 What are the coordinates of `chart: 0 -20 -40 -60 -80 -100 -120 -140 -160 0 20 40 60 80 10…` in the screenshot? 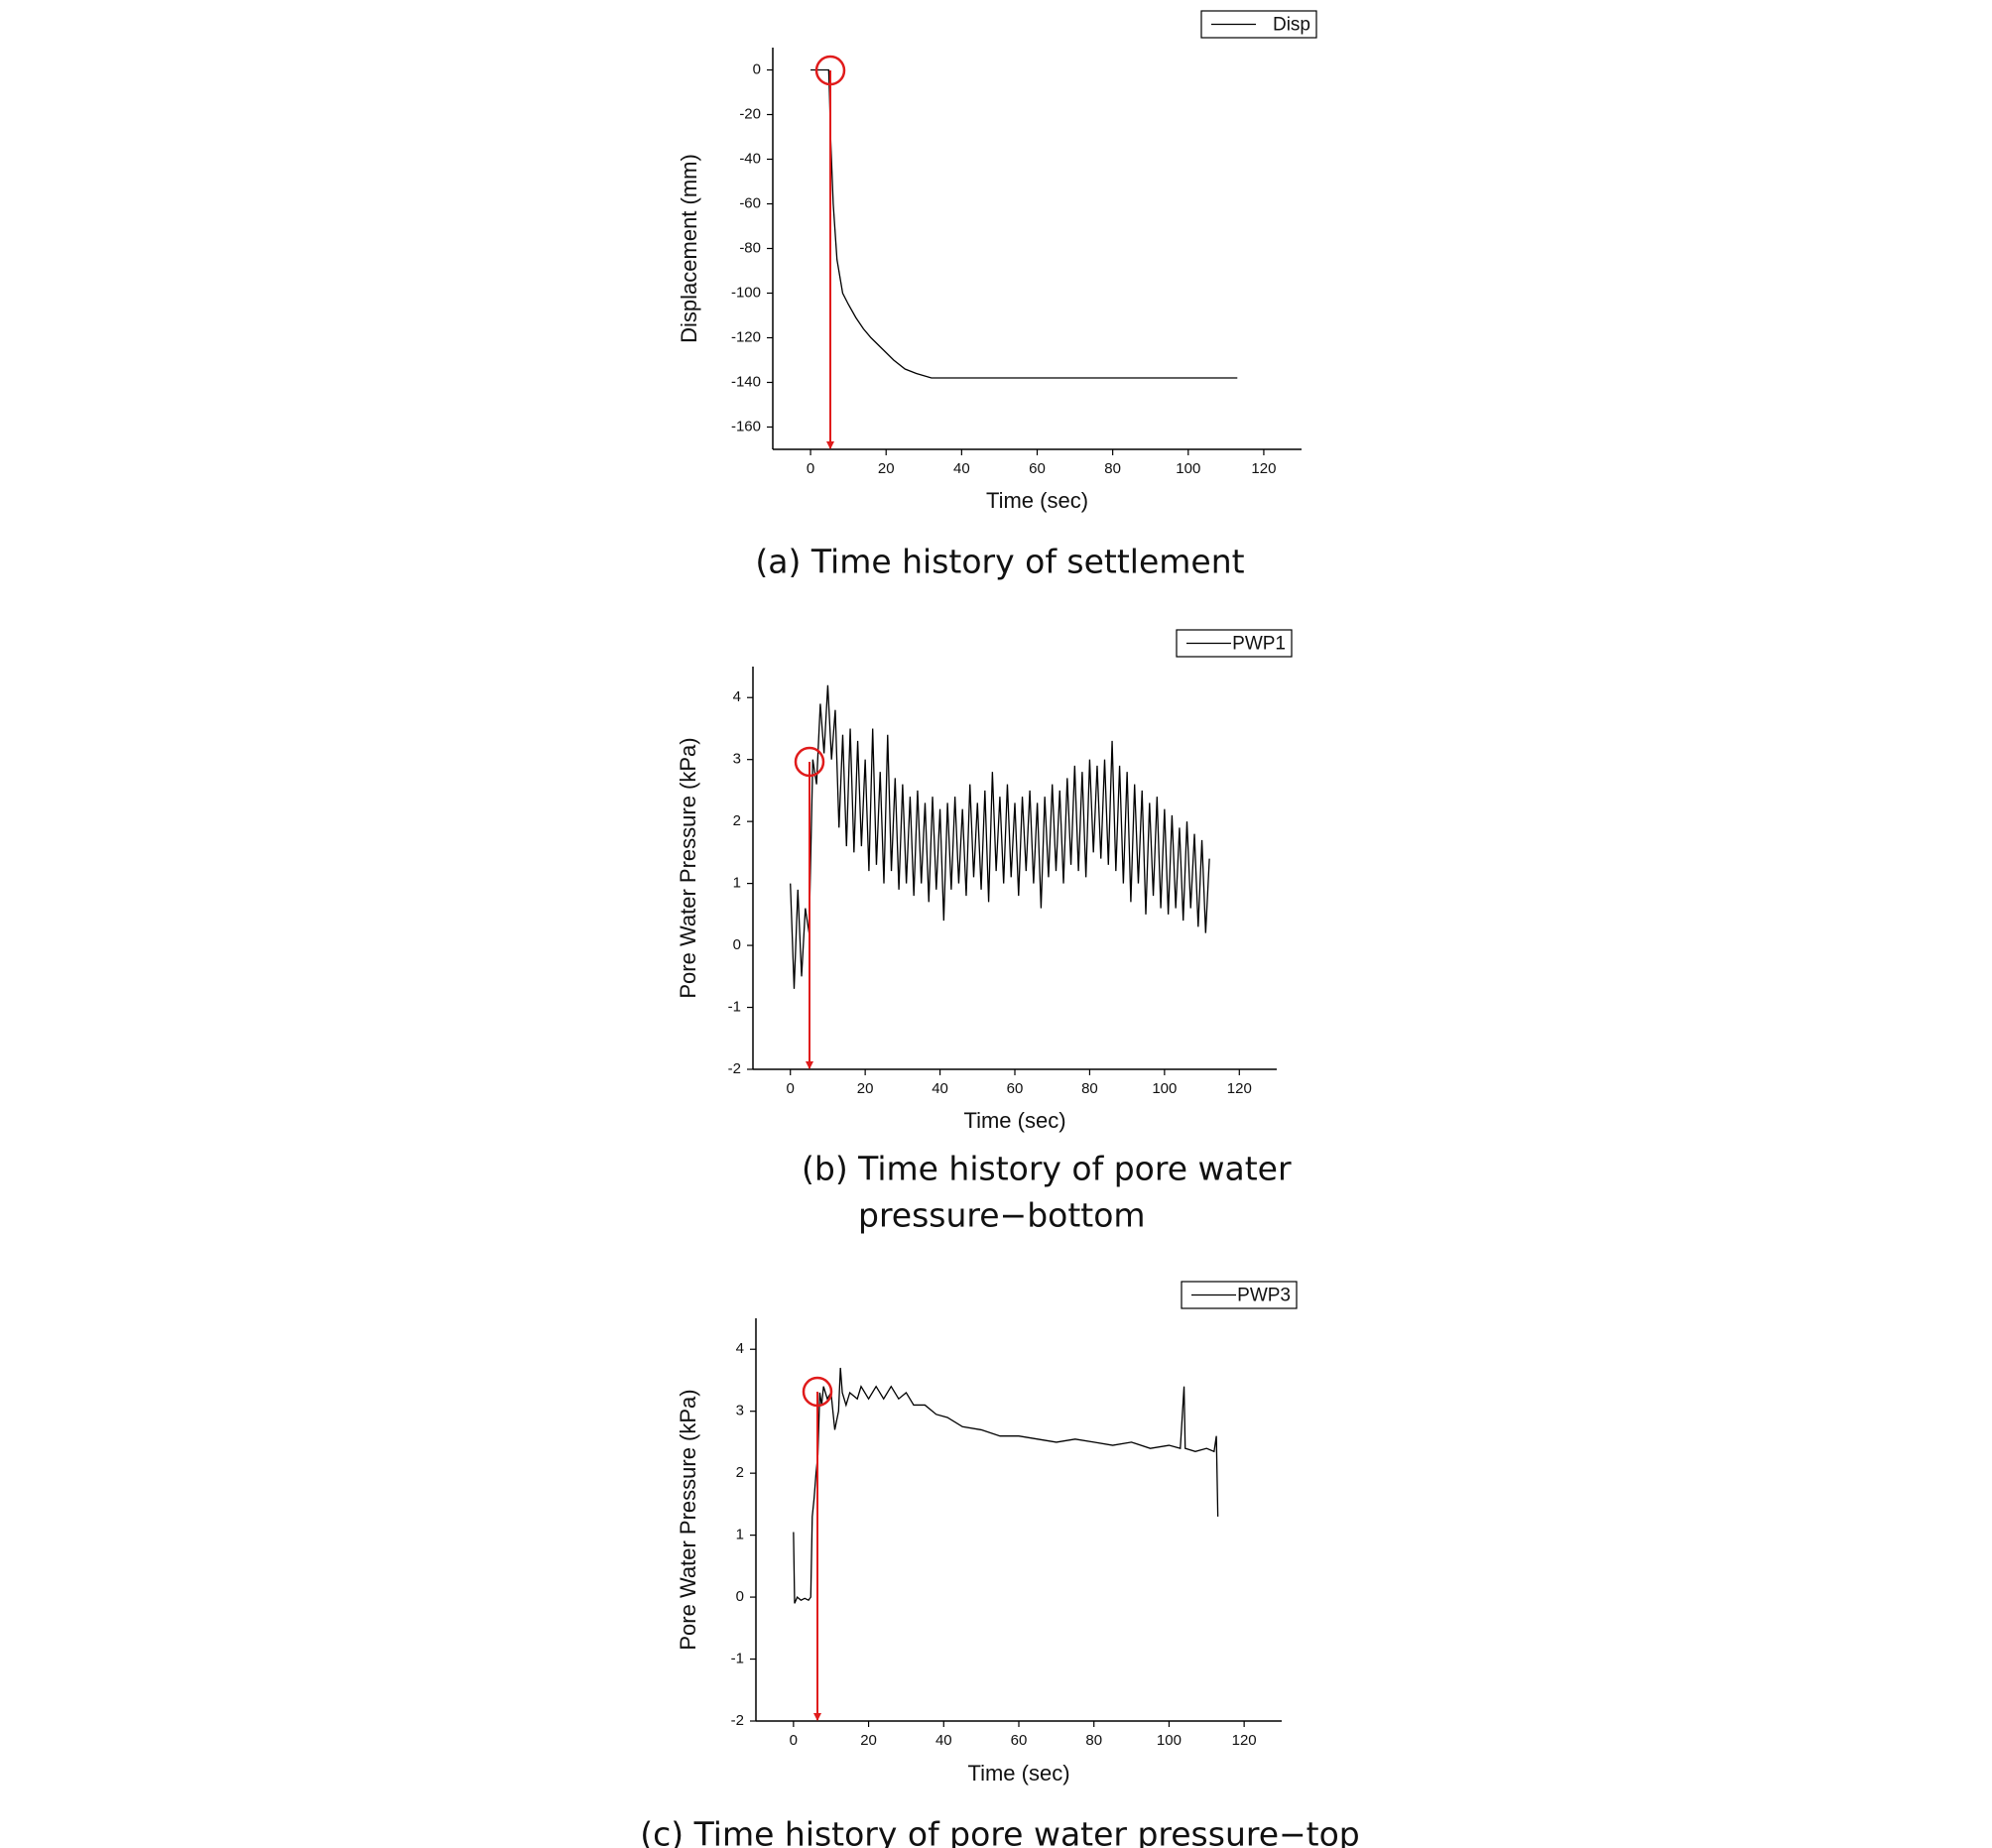 It's located at (997, 295).